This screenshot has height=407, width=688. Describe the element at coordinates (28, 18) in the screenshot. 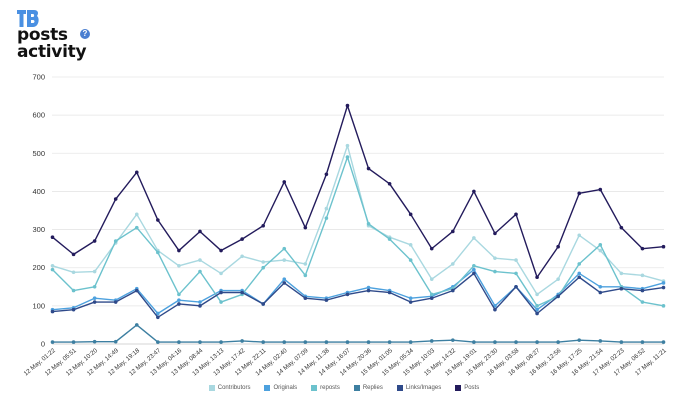

I see `brand-logo-icon` at that location.